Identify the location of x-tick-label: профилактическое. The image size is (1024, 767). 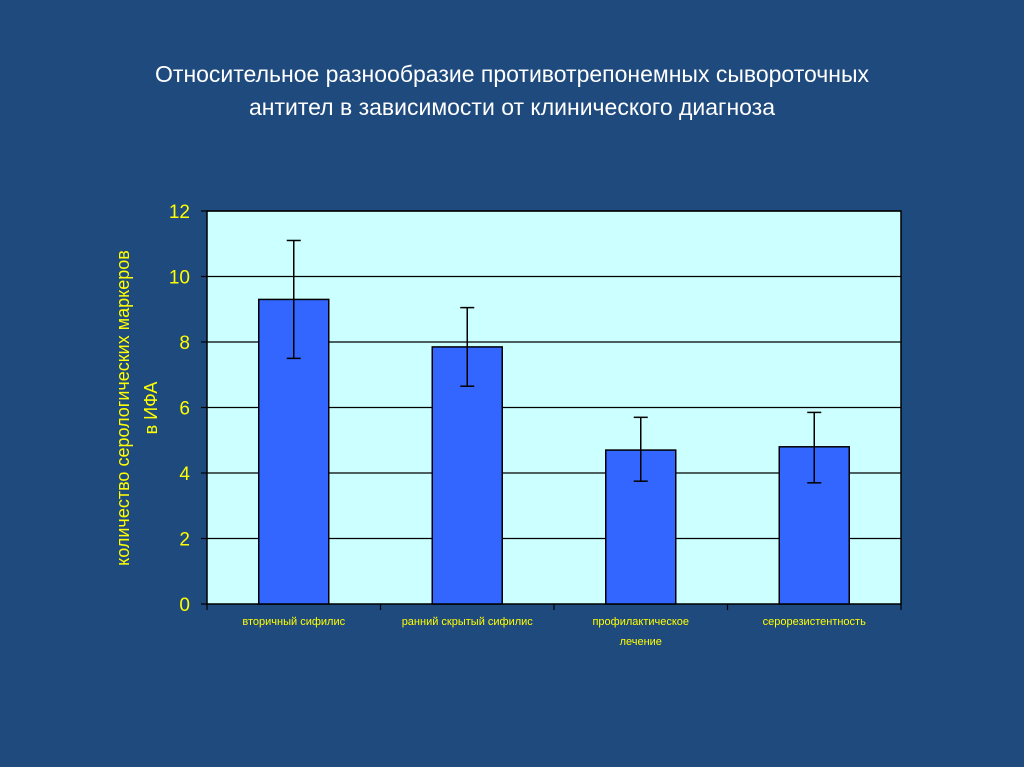
(640, 622).